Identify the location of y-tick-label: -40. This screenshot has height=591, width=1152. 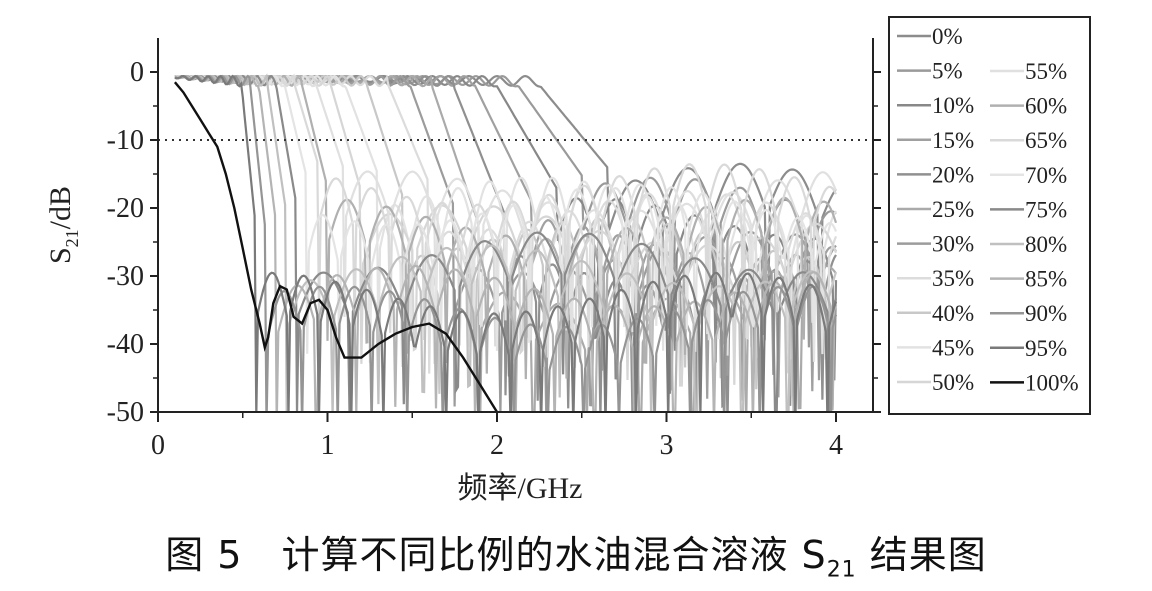
(125, 344).